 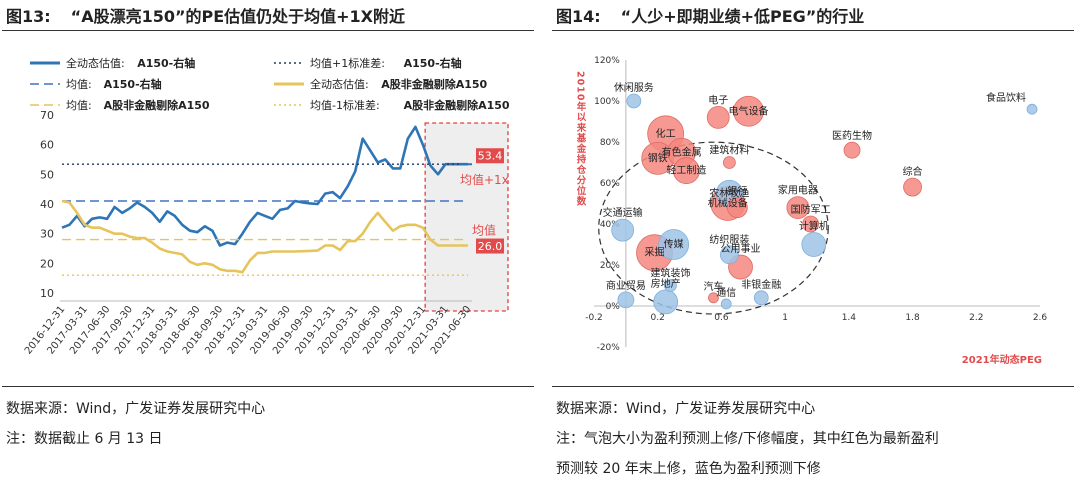 What do you see at coordinates (47, 204) in the screenshot?
I see `y-tick-label: 40` at bounding box center [47, 204].